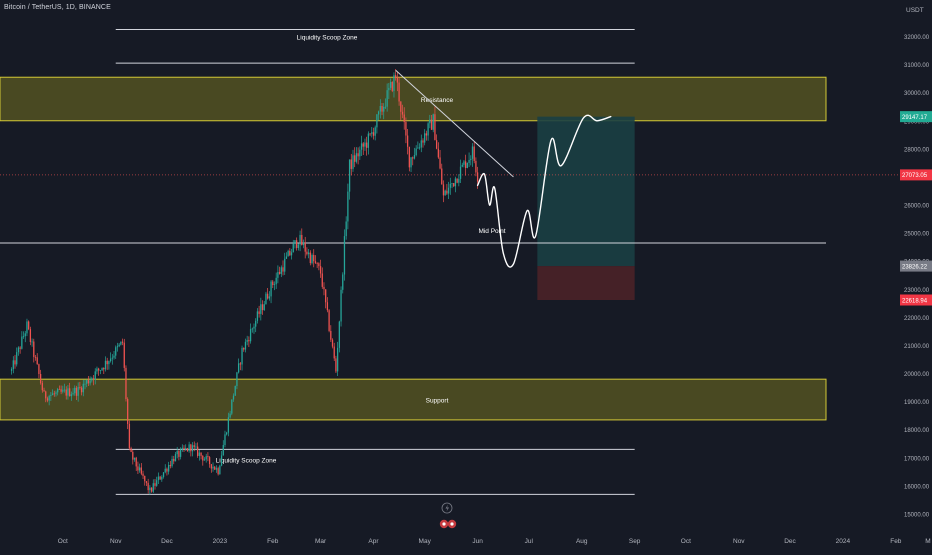 The image size is (932, 555). I want to click on x-tick-label: Feb, so click(896, 541).